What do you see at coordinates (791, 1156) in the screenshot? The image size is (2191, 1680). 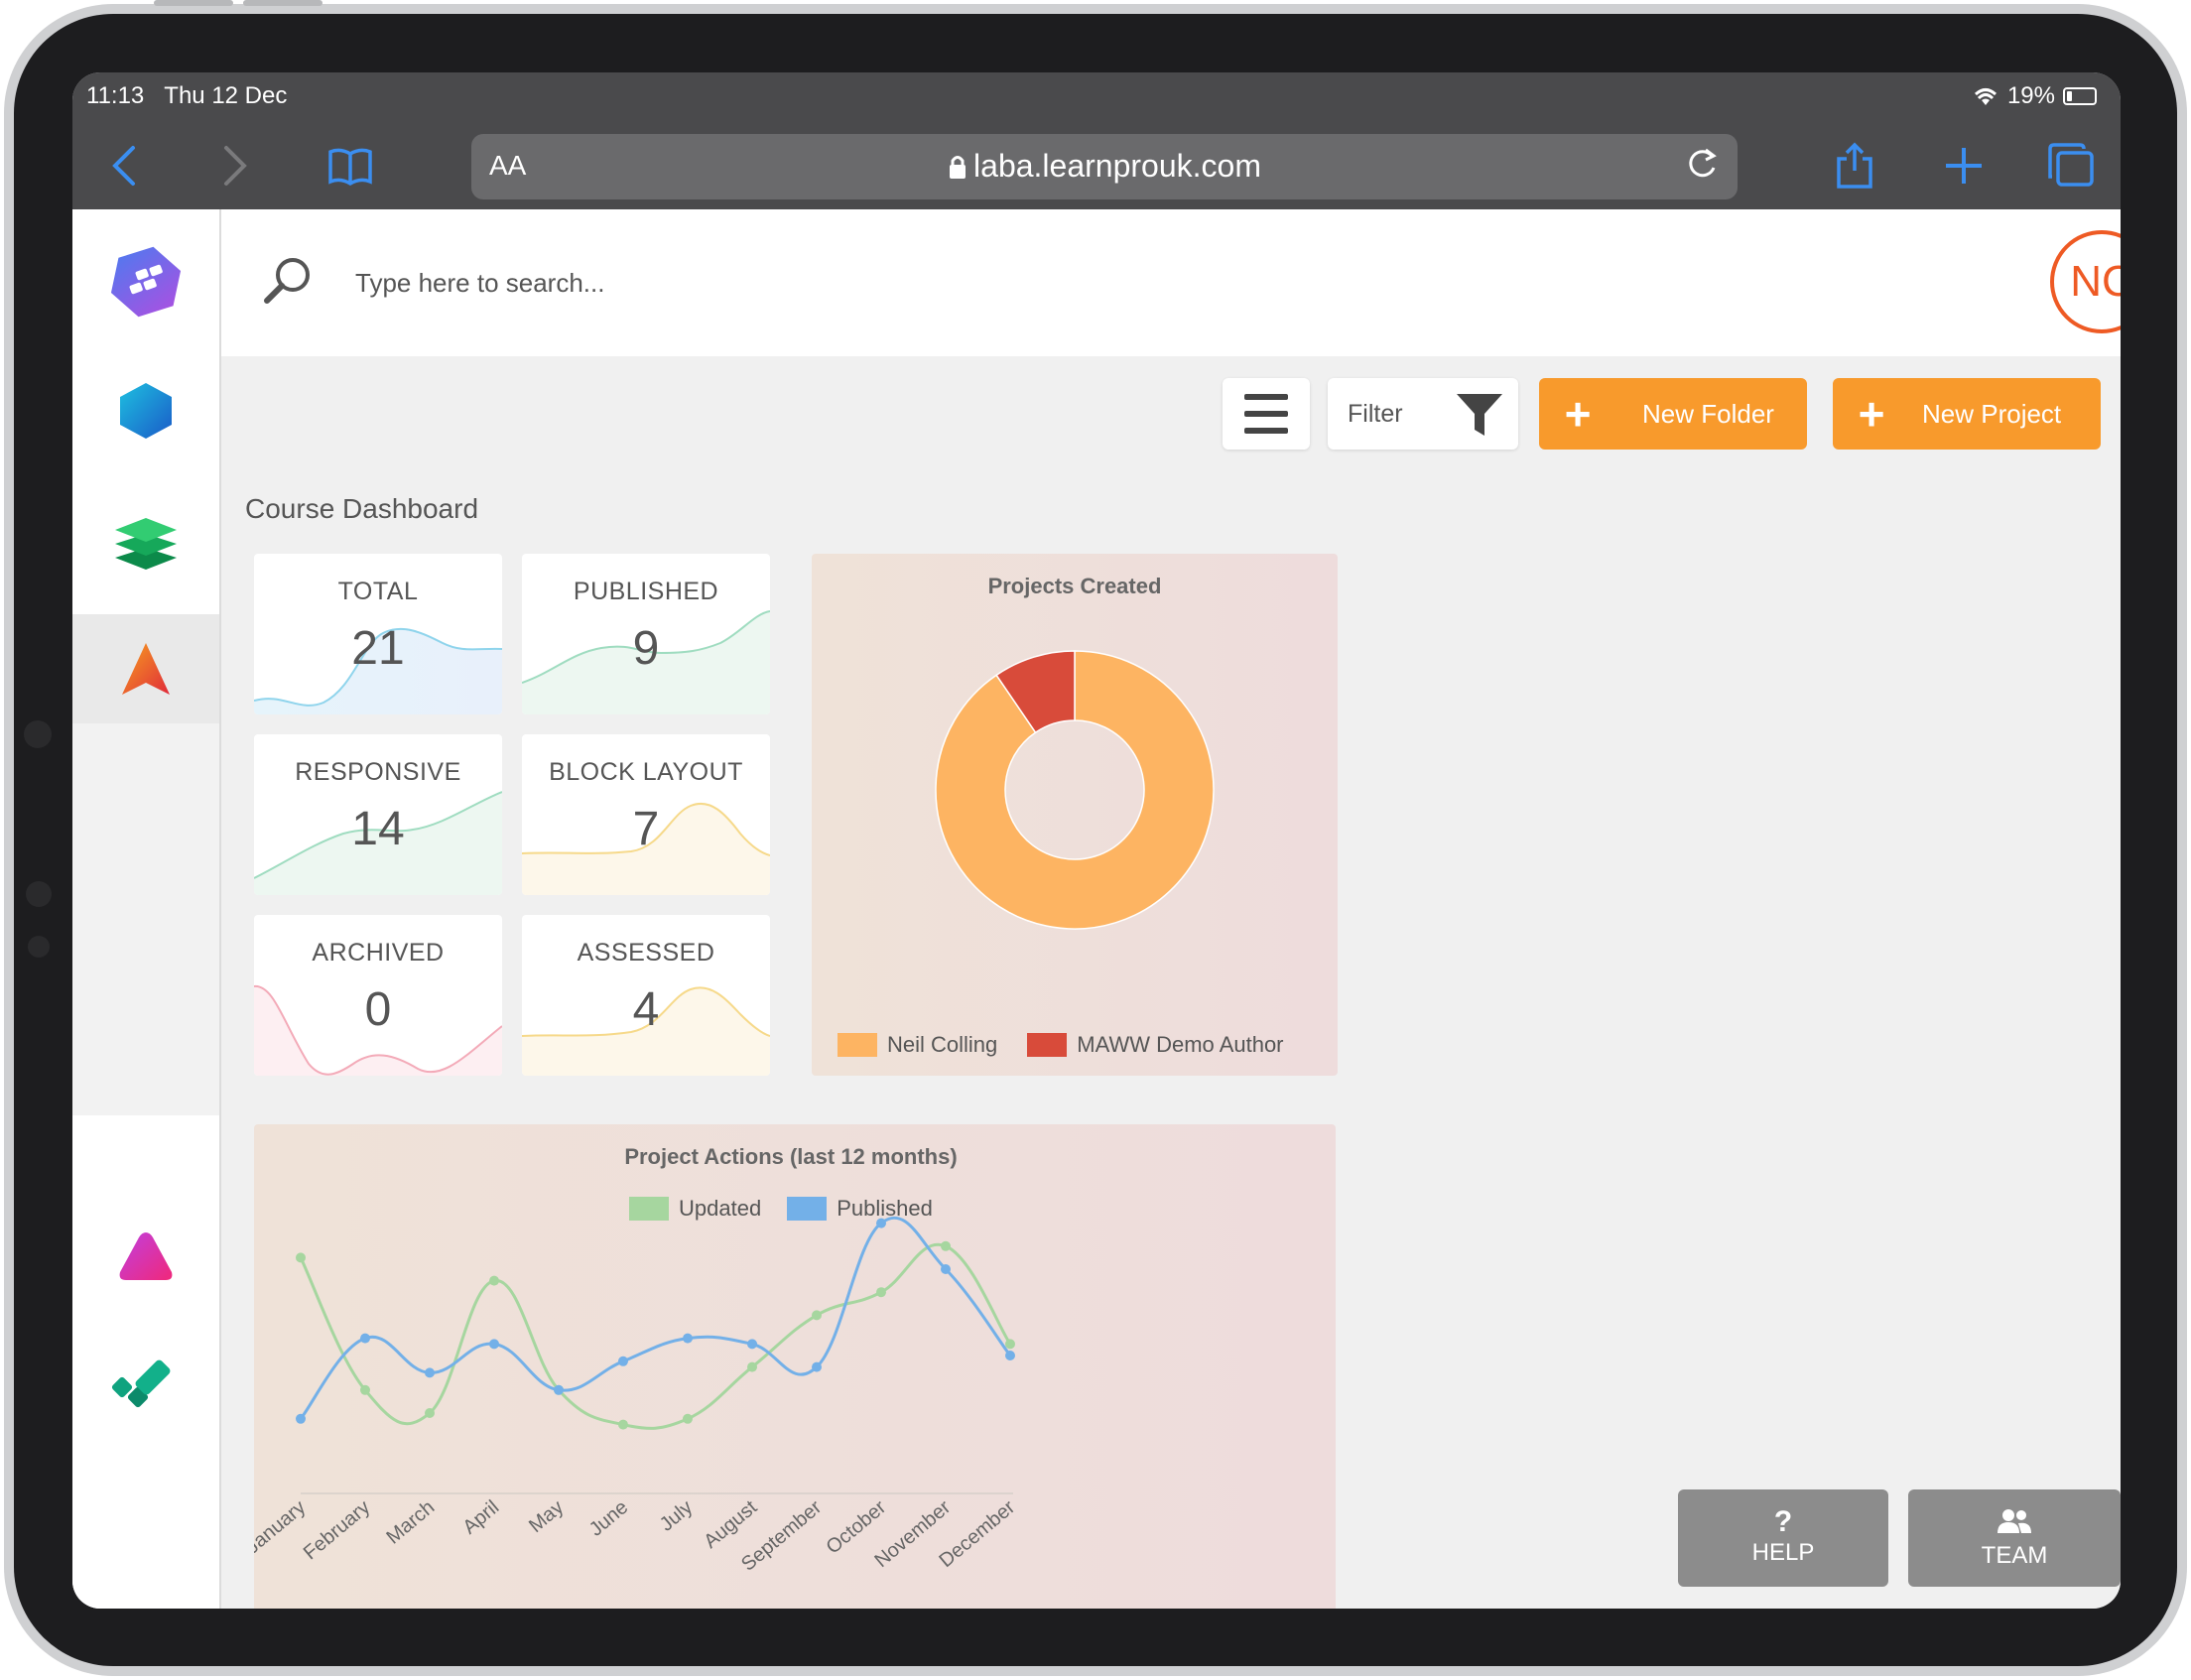 I see `chart-title: Project Actions (last 12 months)` at bounding box center [791, 1156].